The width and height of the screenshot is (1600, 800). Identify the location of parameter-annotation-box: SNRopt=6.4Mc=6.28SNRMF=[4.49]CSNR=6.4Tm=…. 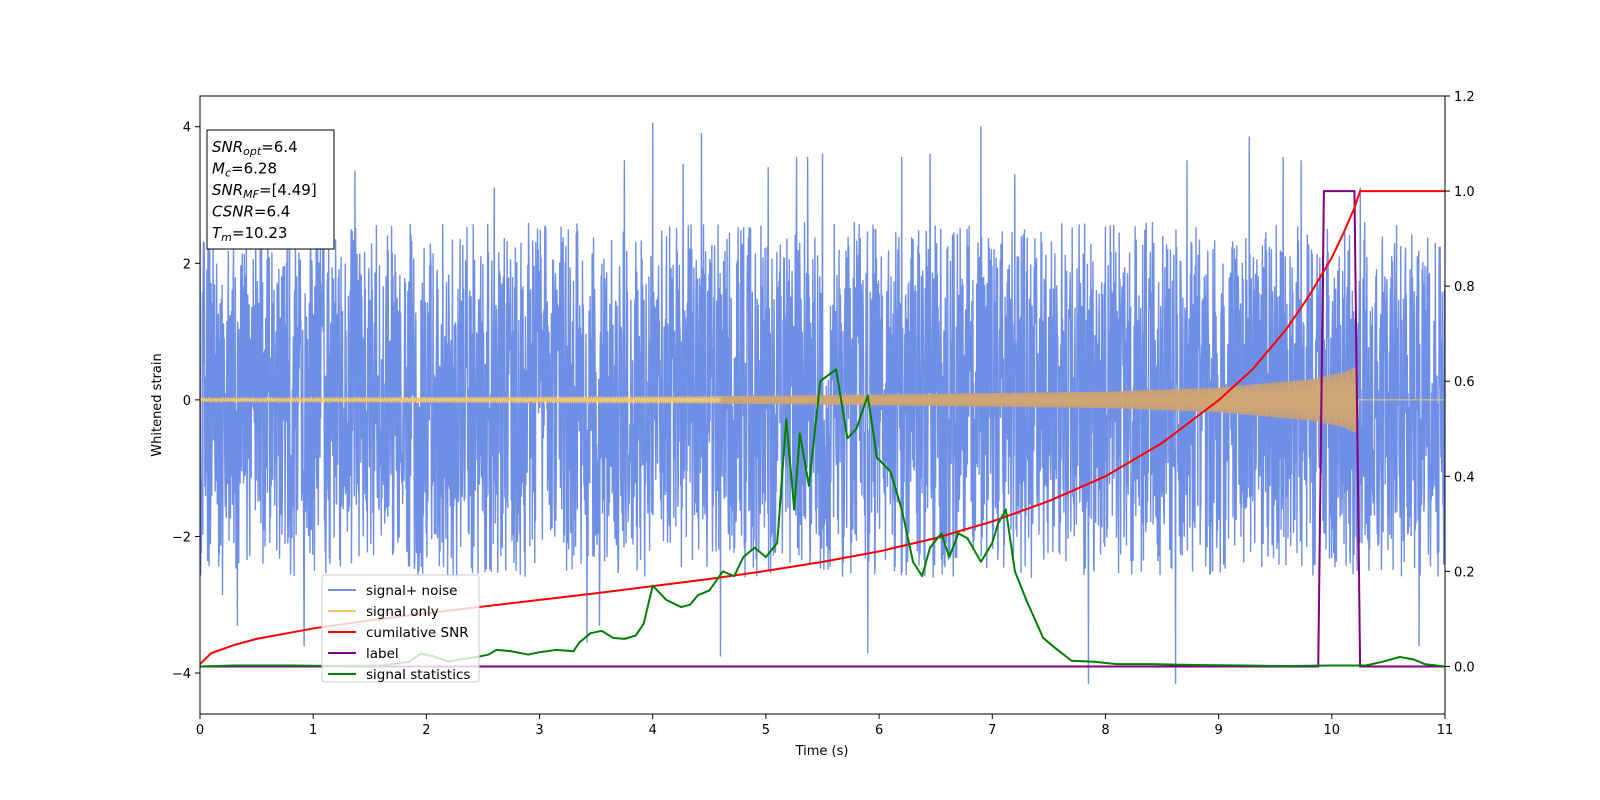
(270, 189).